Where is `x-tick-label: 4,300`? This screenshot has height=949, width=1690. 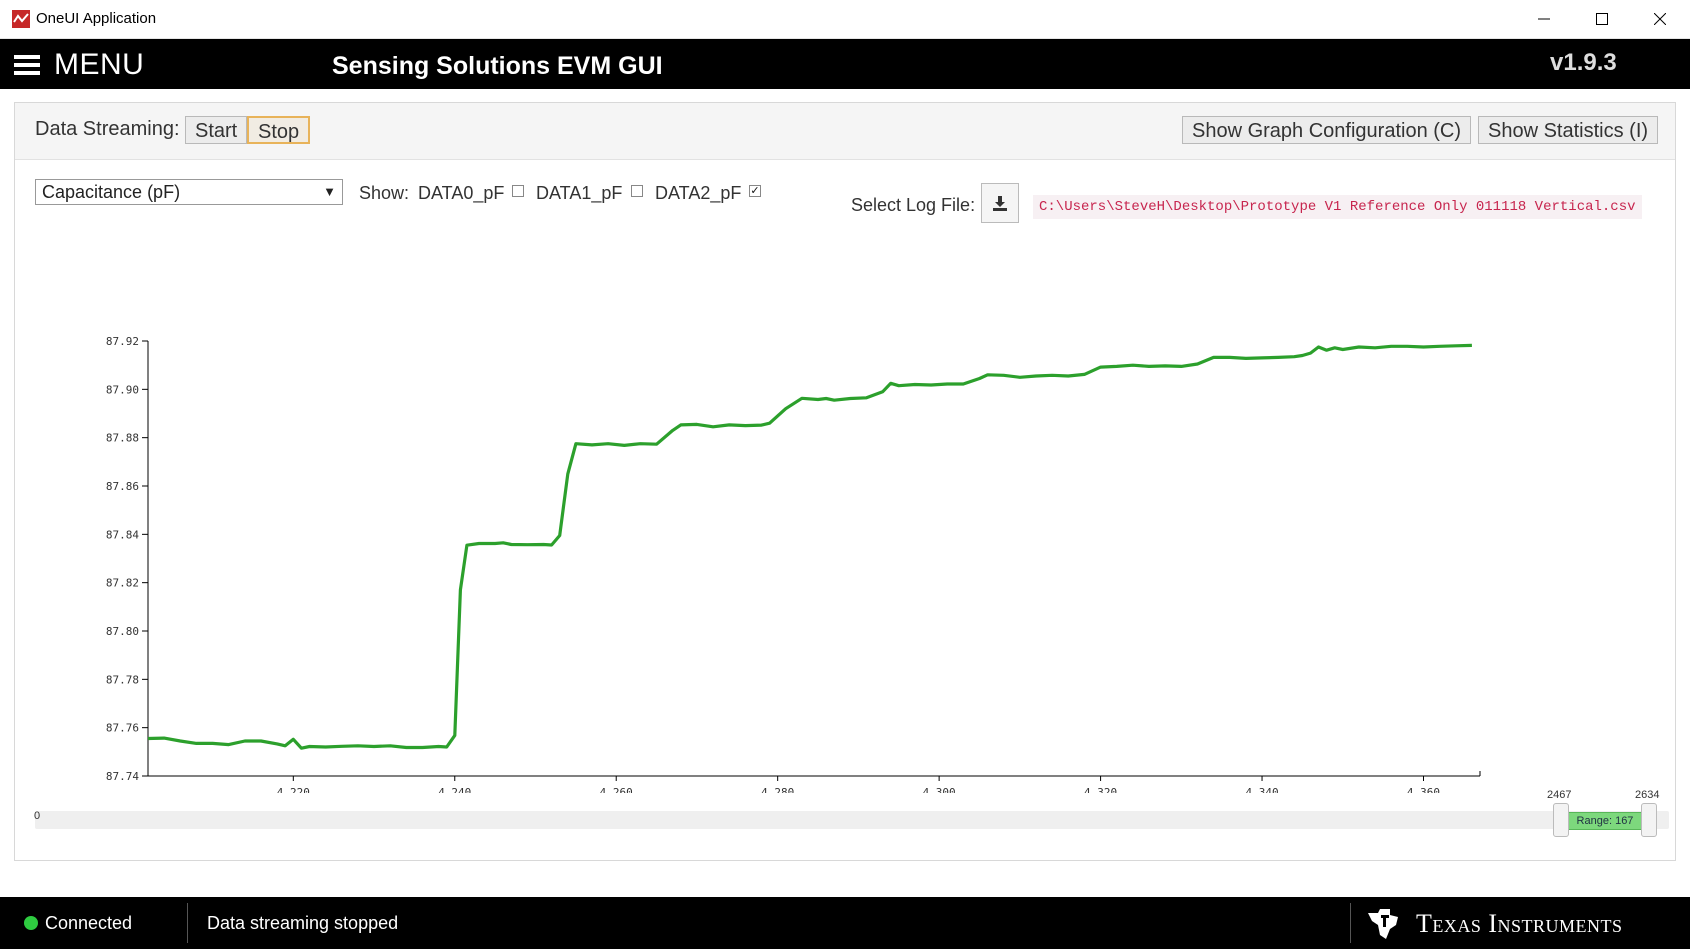 x-tick-label: 4,300 is located at coordinates (939, 789).